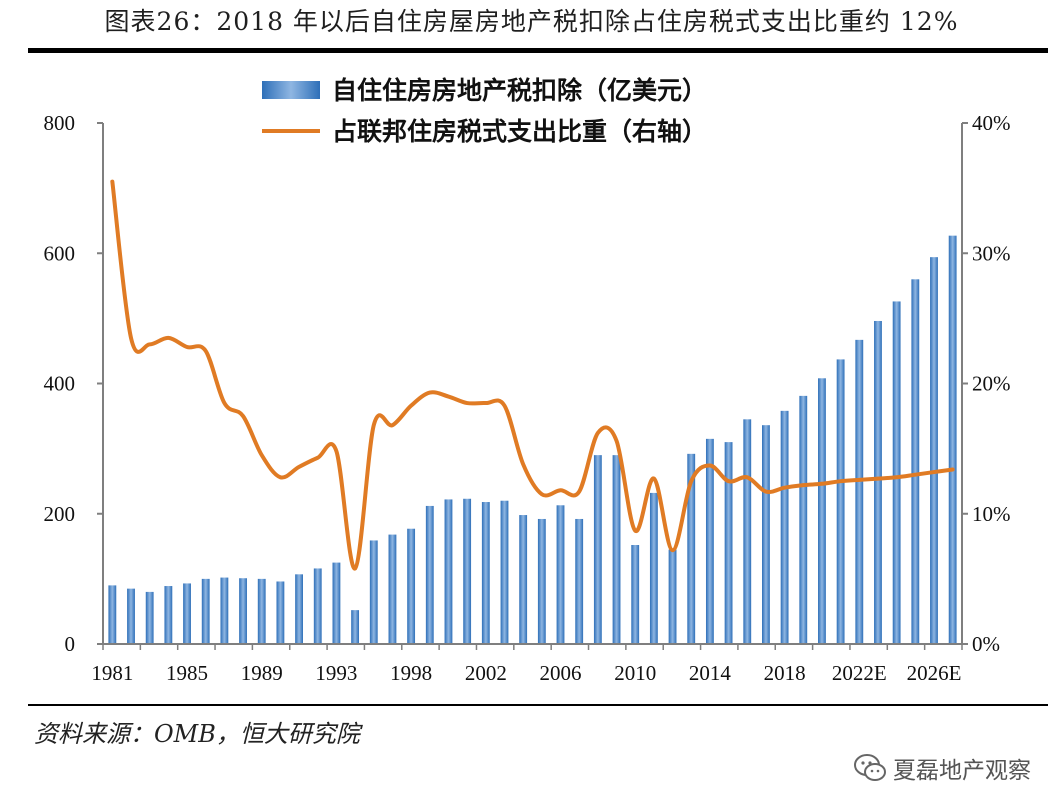  Describe the element at coordinates (986, 644) in the screenshot. I see `right-axis-tick-label: 0%` at that location.